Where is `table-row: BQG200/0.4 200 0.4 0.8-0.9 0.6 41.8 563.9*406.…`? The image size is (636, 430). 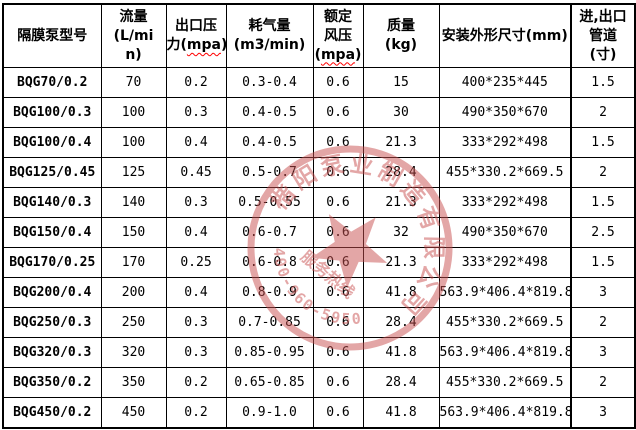 table-row: BQG200/0.4 200 0.4 0.8-0.9 0.6 41.8 563.9*406.… is located at coordinates (319, 292).